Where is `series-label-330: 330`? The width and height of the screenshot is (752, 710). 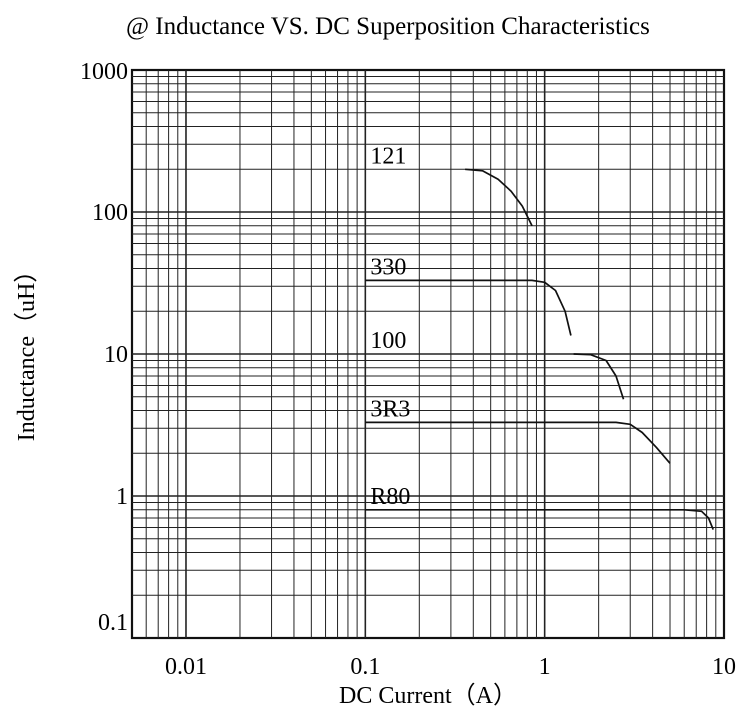 series-label-330: 330 is located at coordinates (388, 267).